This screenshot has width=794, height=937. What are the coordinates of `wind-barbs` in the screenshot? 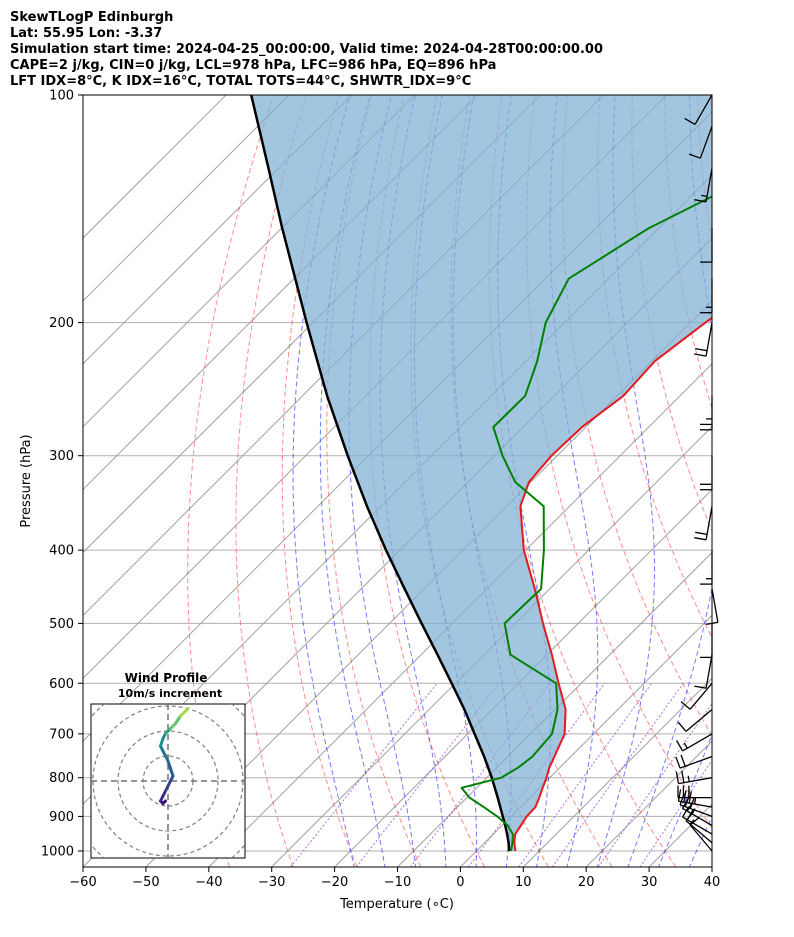 It's located at (697, 473).